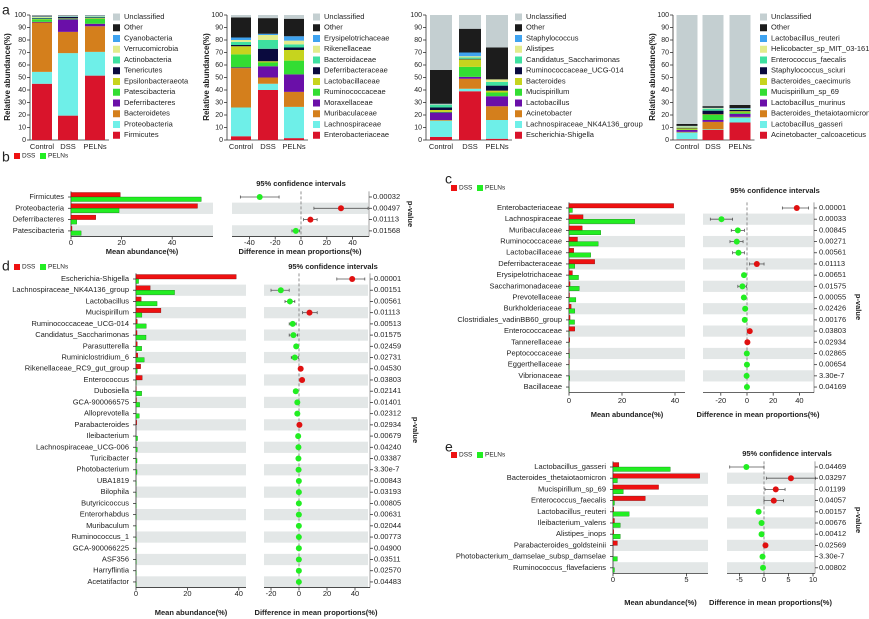 This screenshot has width=869, height=619. I want to click on legend-label: Staphylococcus, so click(552, 37).